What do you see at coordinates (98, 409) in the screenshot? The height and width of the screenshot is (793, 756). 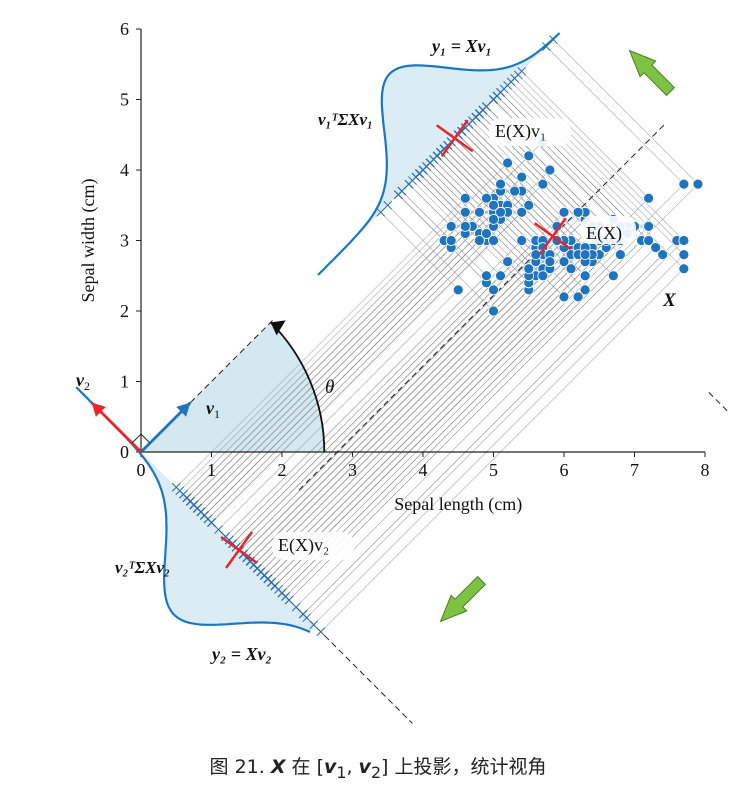 I see `v2-arrow-head` at bounding box center [98, 409].